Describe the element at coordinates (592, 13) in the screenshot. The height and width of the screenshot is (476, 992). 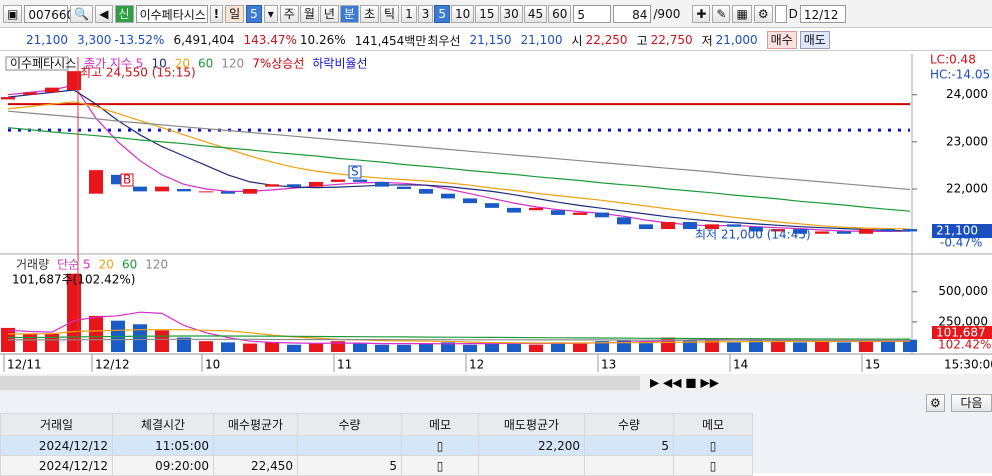
I see `count-input: 5` at that location.